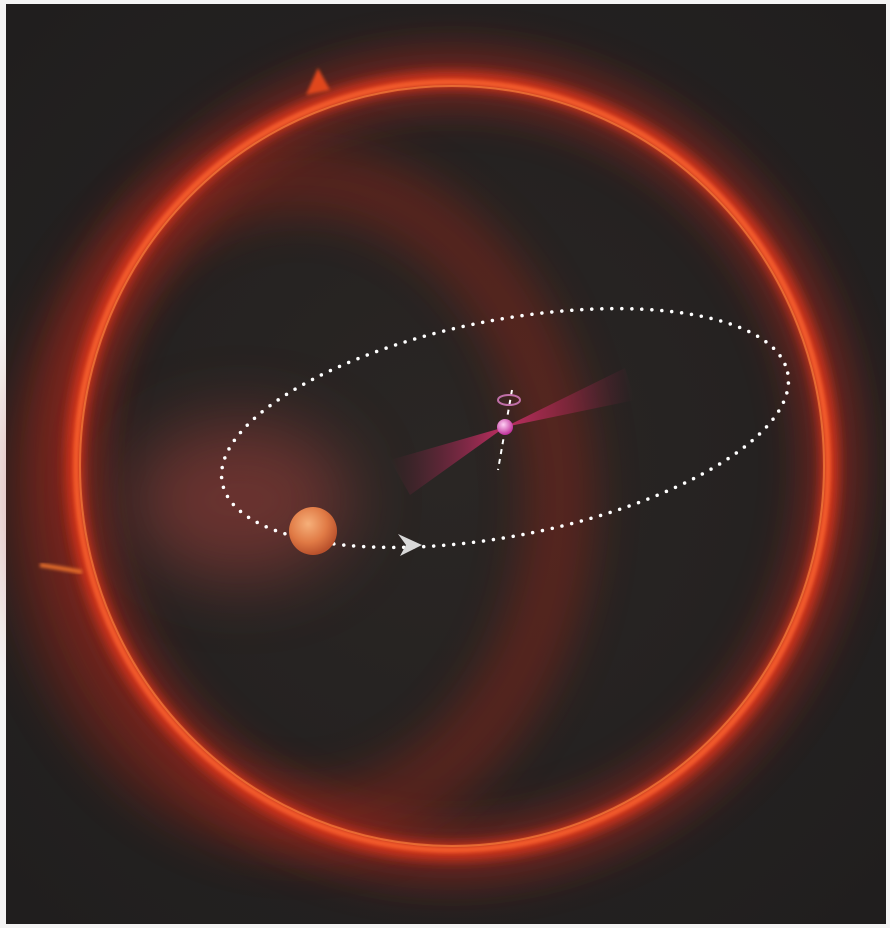  Describe the element at coordinates (410, 545) in the screenshot. I see `orbit-arrow` at that location.